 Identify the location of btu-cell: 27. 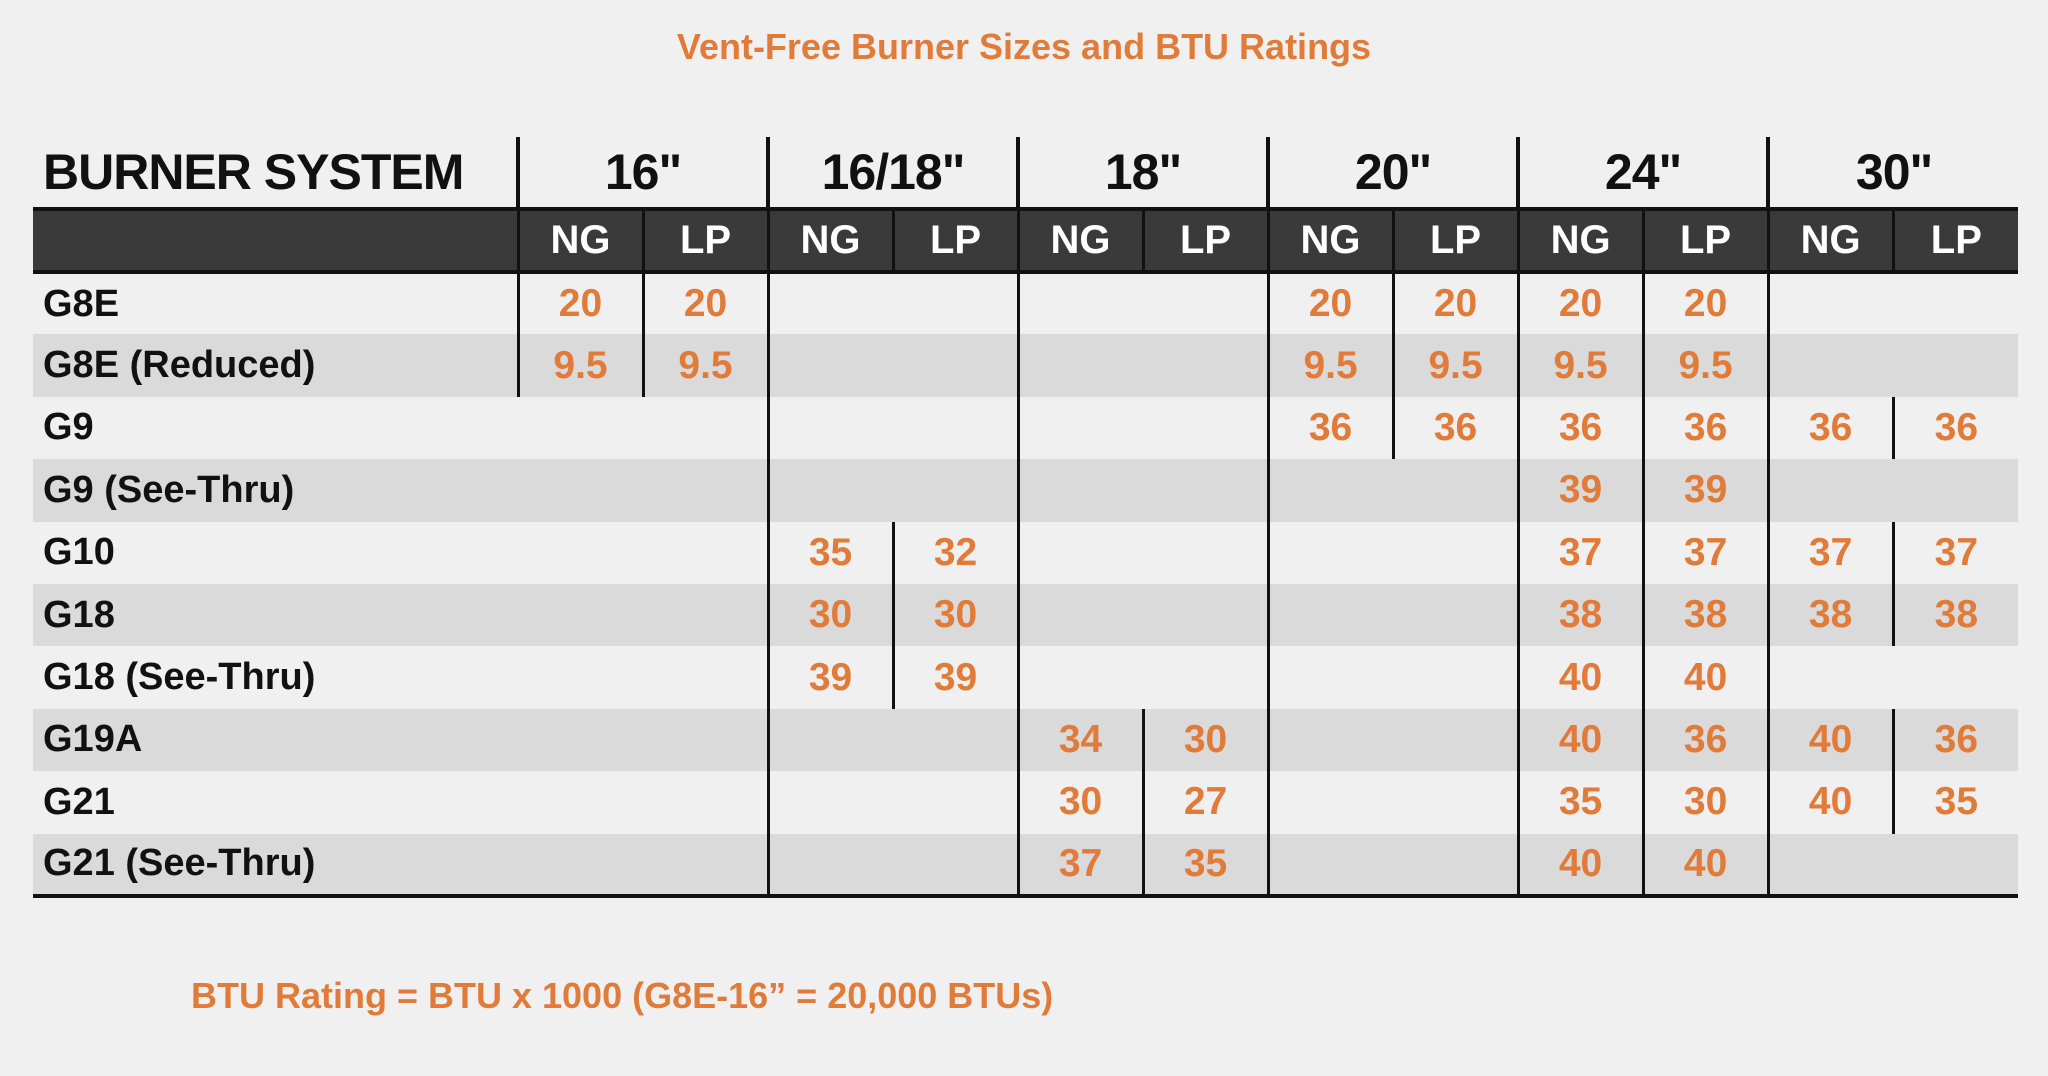
(1205, 802).